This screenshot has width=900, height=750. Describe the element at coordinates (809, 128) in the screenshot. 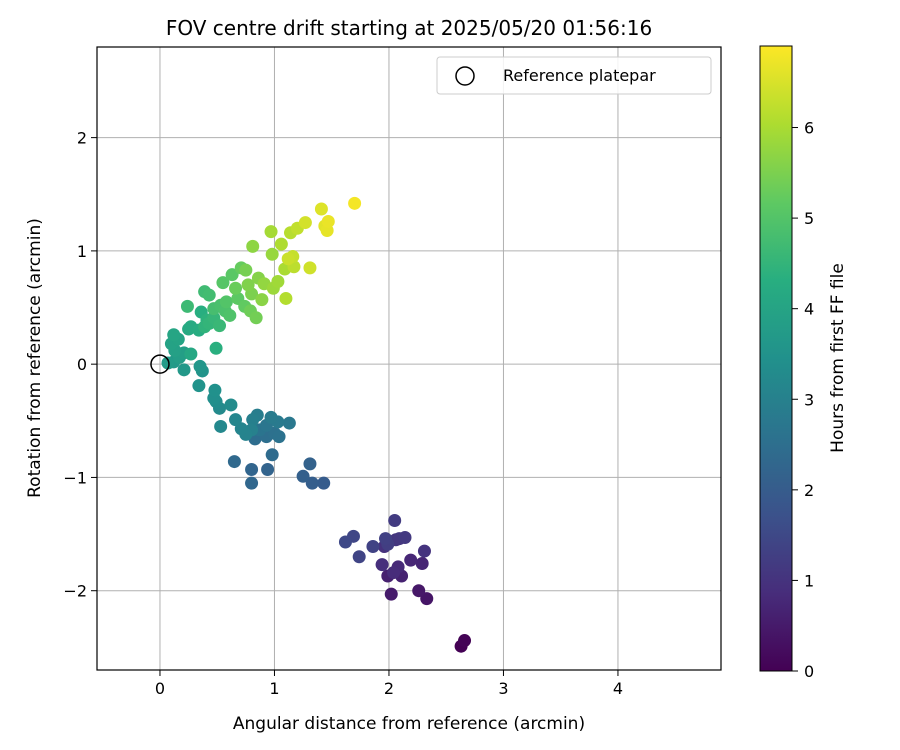

I see `colorbar-tick-label: 6` at that location.